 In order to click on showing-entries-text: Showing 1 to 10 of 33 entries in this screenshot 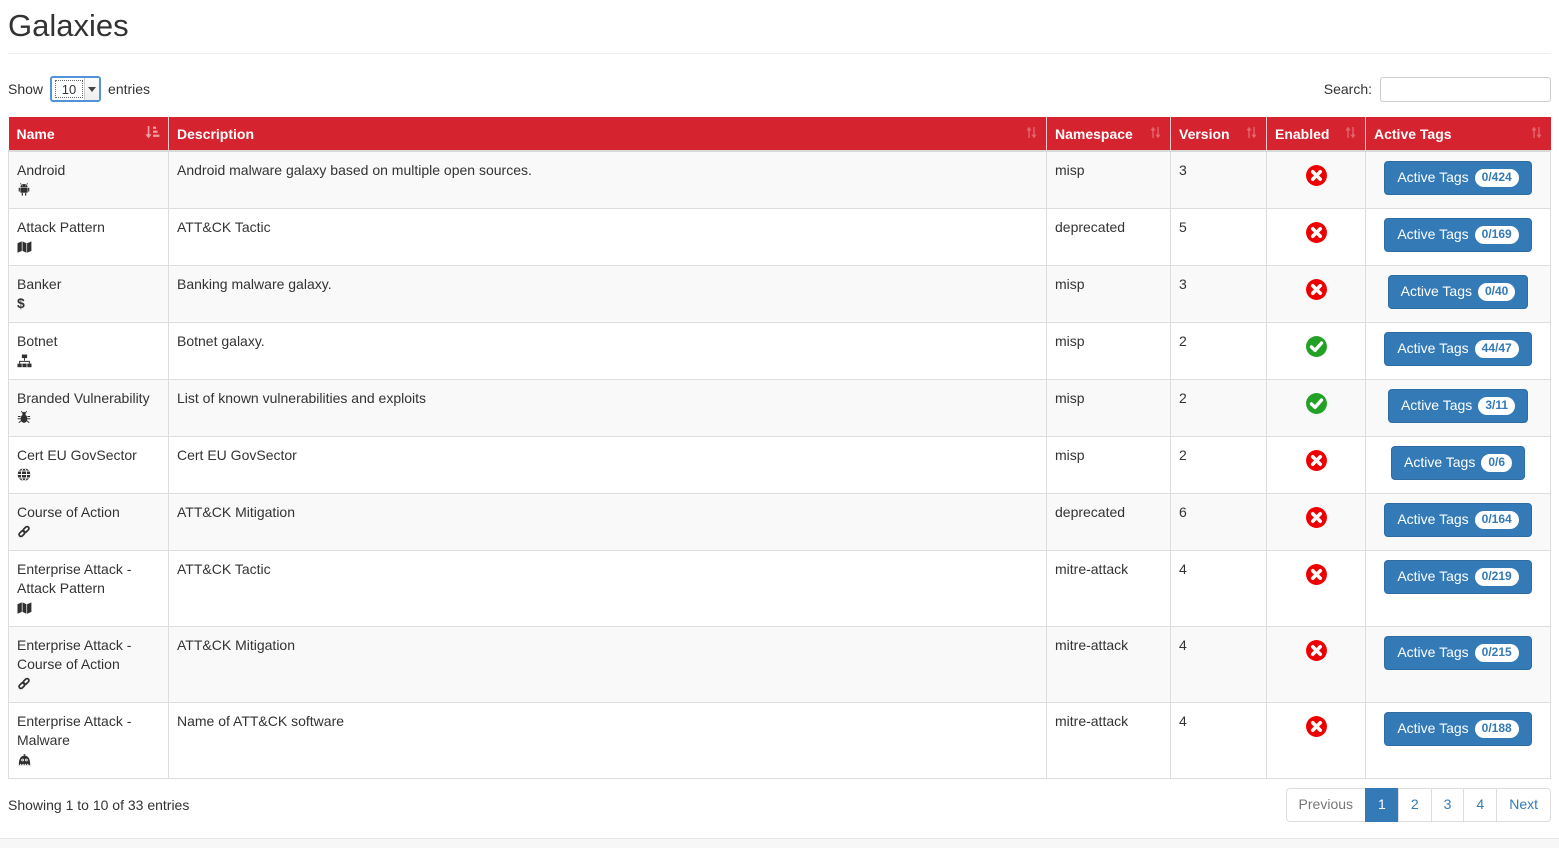, I will do `click(99, 804)`.